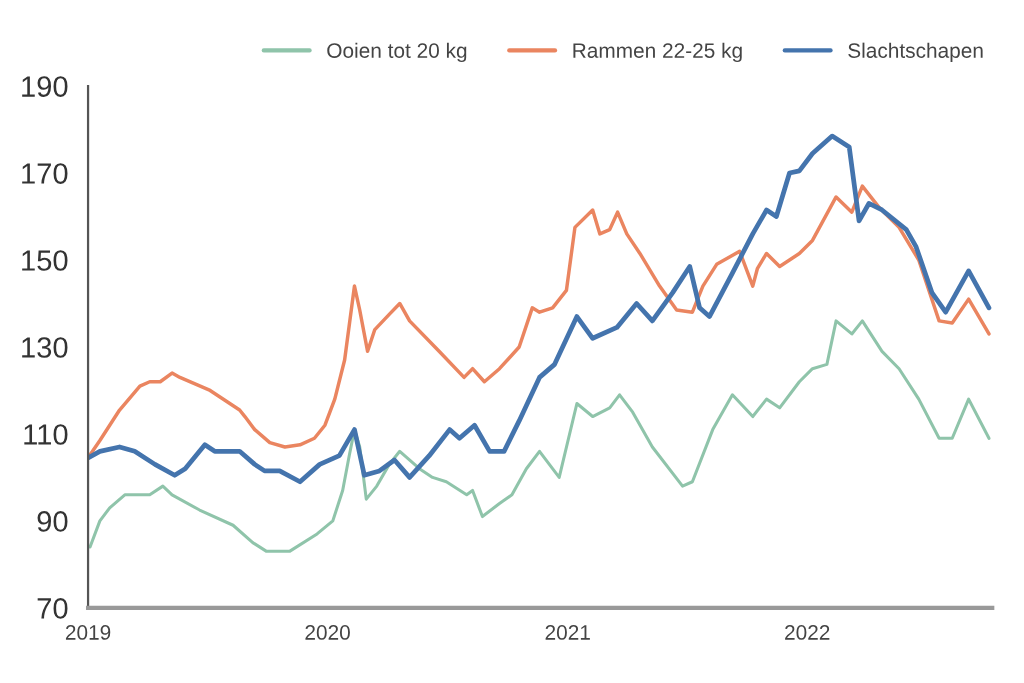 Image resolution: width=1024 pixels, height=683 pixels. What do you see at coordinates (45, 86) in the screenshot?
I see `y-tick-label: 190` at bounding box center [45, 86].